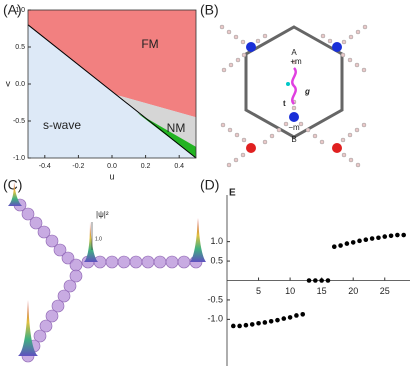 The height and width of the screenshot is (369, 415). I want to click on lattice: A +m g t −m B, so click(293, 96).